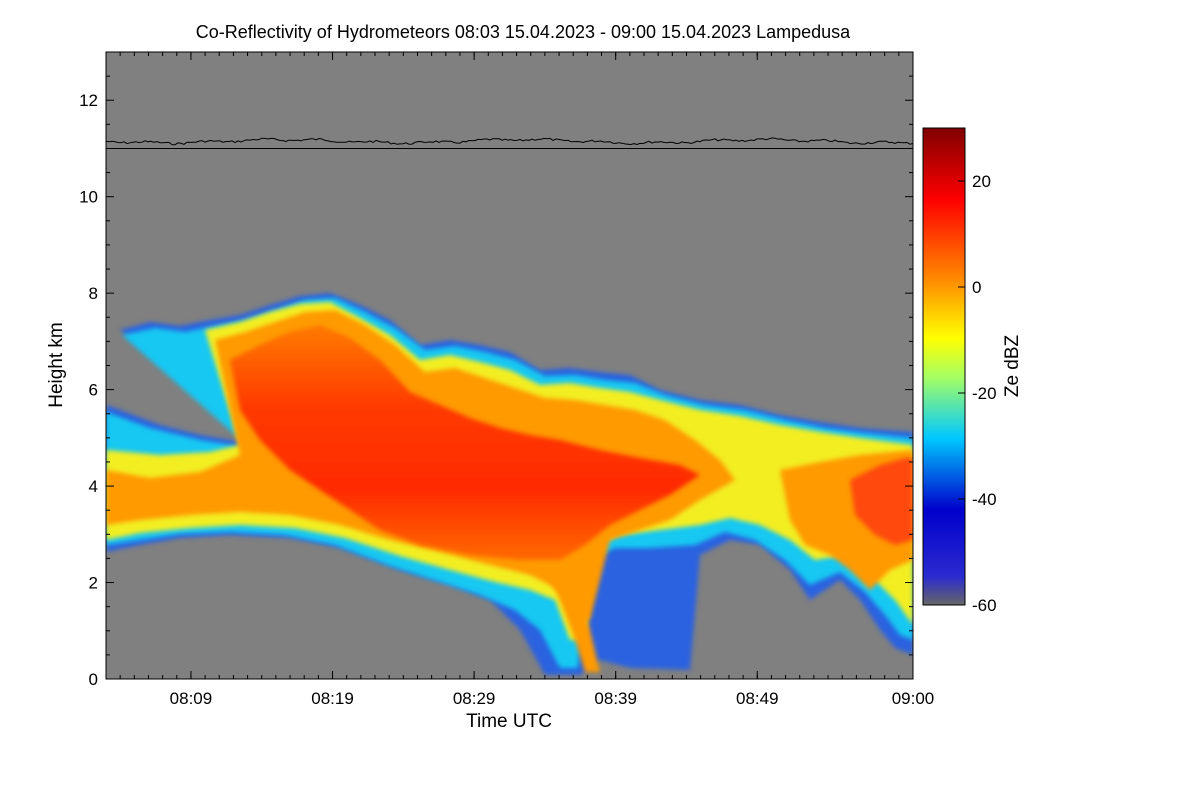  I want to click on echo-core-right, so click(881, 501).